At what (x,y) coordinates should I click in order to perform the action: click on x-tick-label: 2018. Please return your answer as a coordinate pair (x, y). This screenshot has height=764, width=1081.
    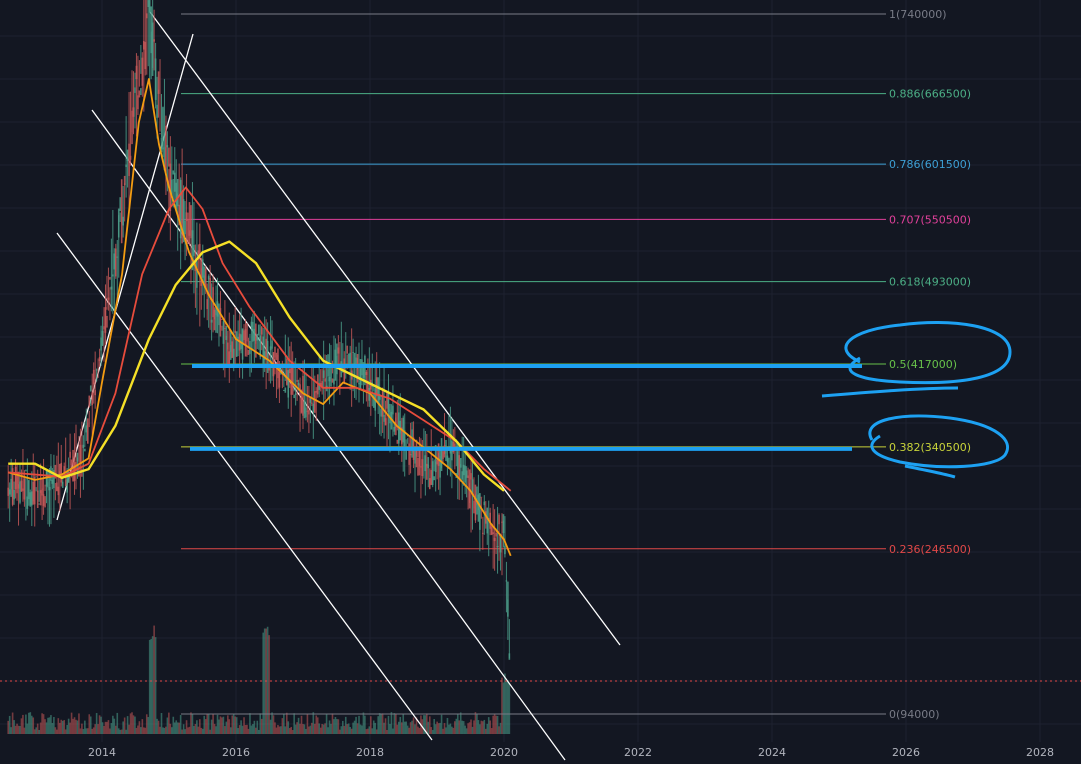
    Looking at the image, I should click on (370, 752).